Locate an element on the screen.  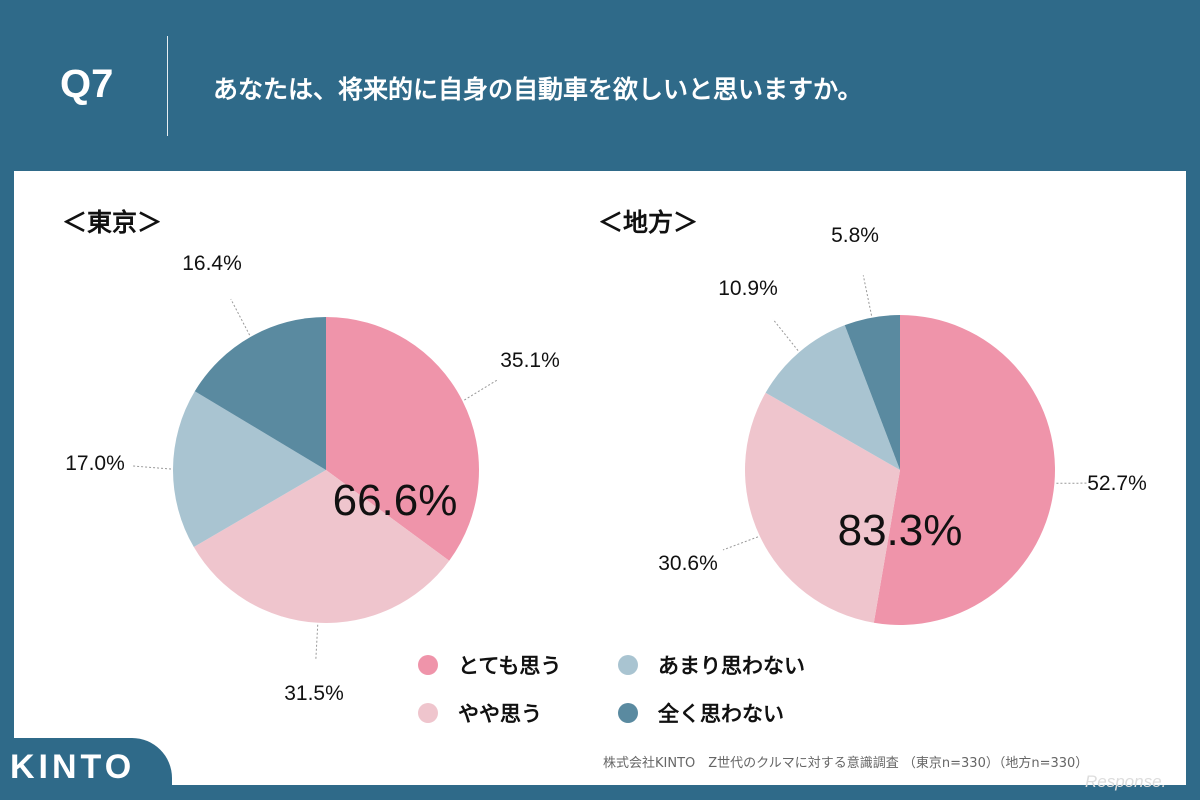
data-label: 10.9% is located at coordinates (748, 288).